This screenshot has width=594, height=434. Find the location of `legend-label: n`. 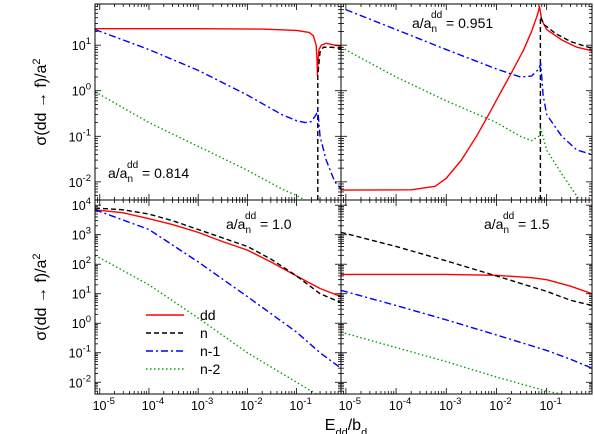

legend-label: n is located at coordinates (204, 333).